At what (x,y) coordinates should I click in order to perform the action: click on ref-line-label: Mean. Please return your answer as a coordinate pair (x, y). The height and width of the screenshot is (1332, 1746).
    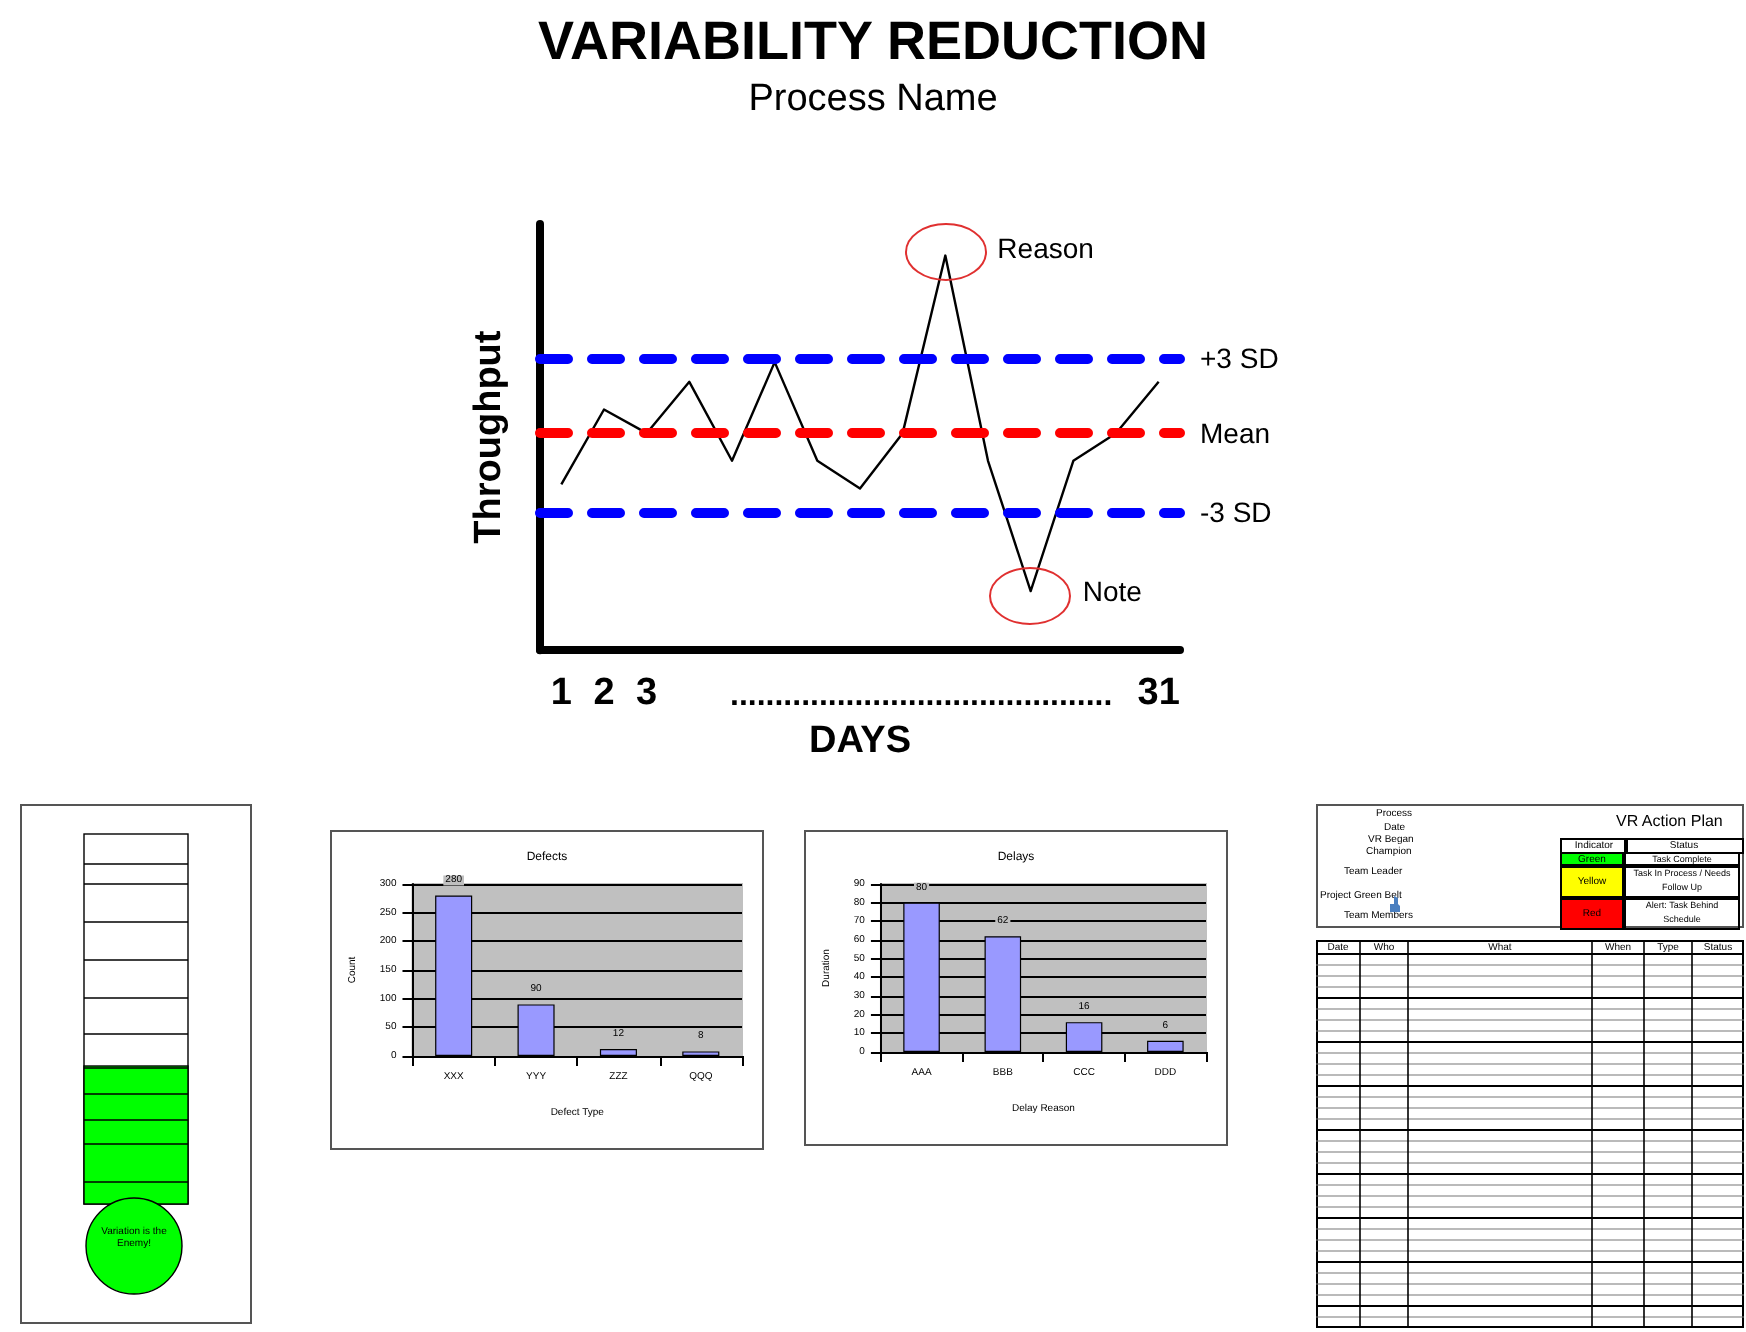
    Looking at the image, I should click on (1235, 433).